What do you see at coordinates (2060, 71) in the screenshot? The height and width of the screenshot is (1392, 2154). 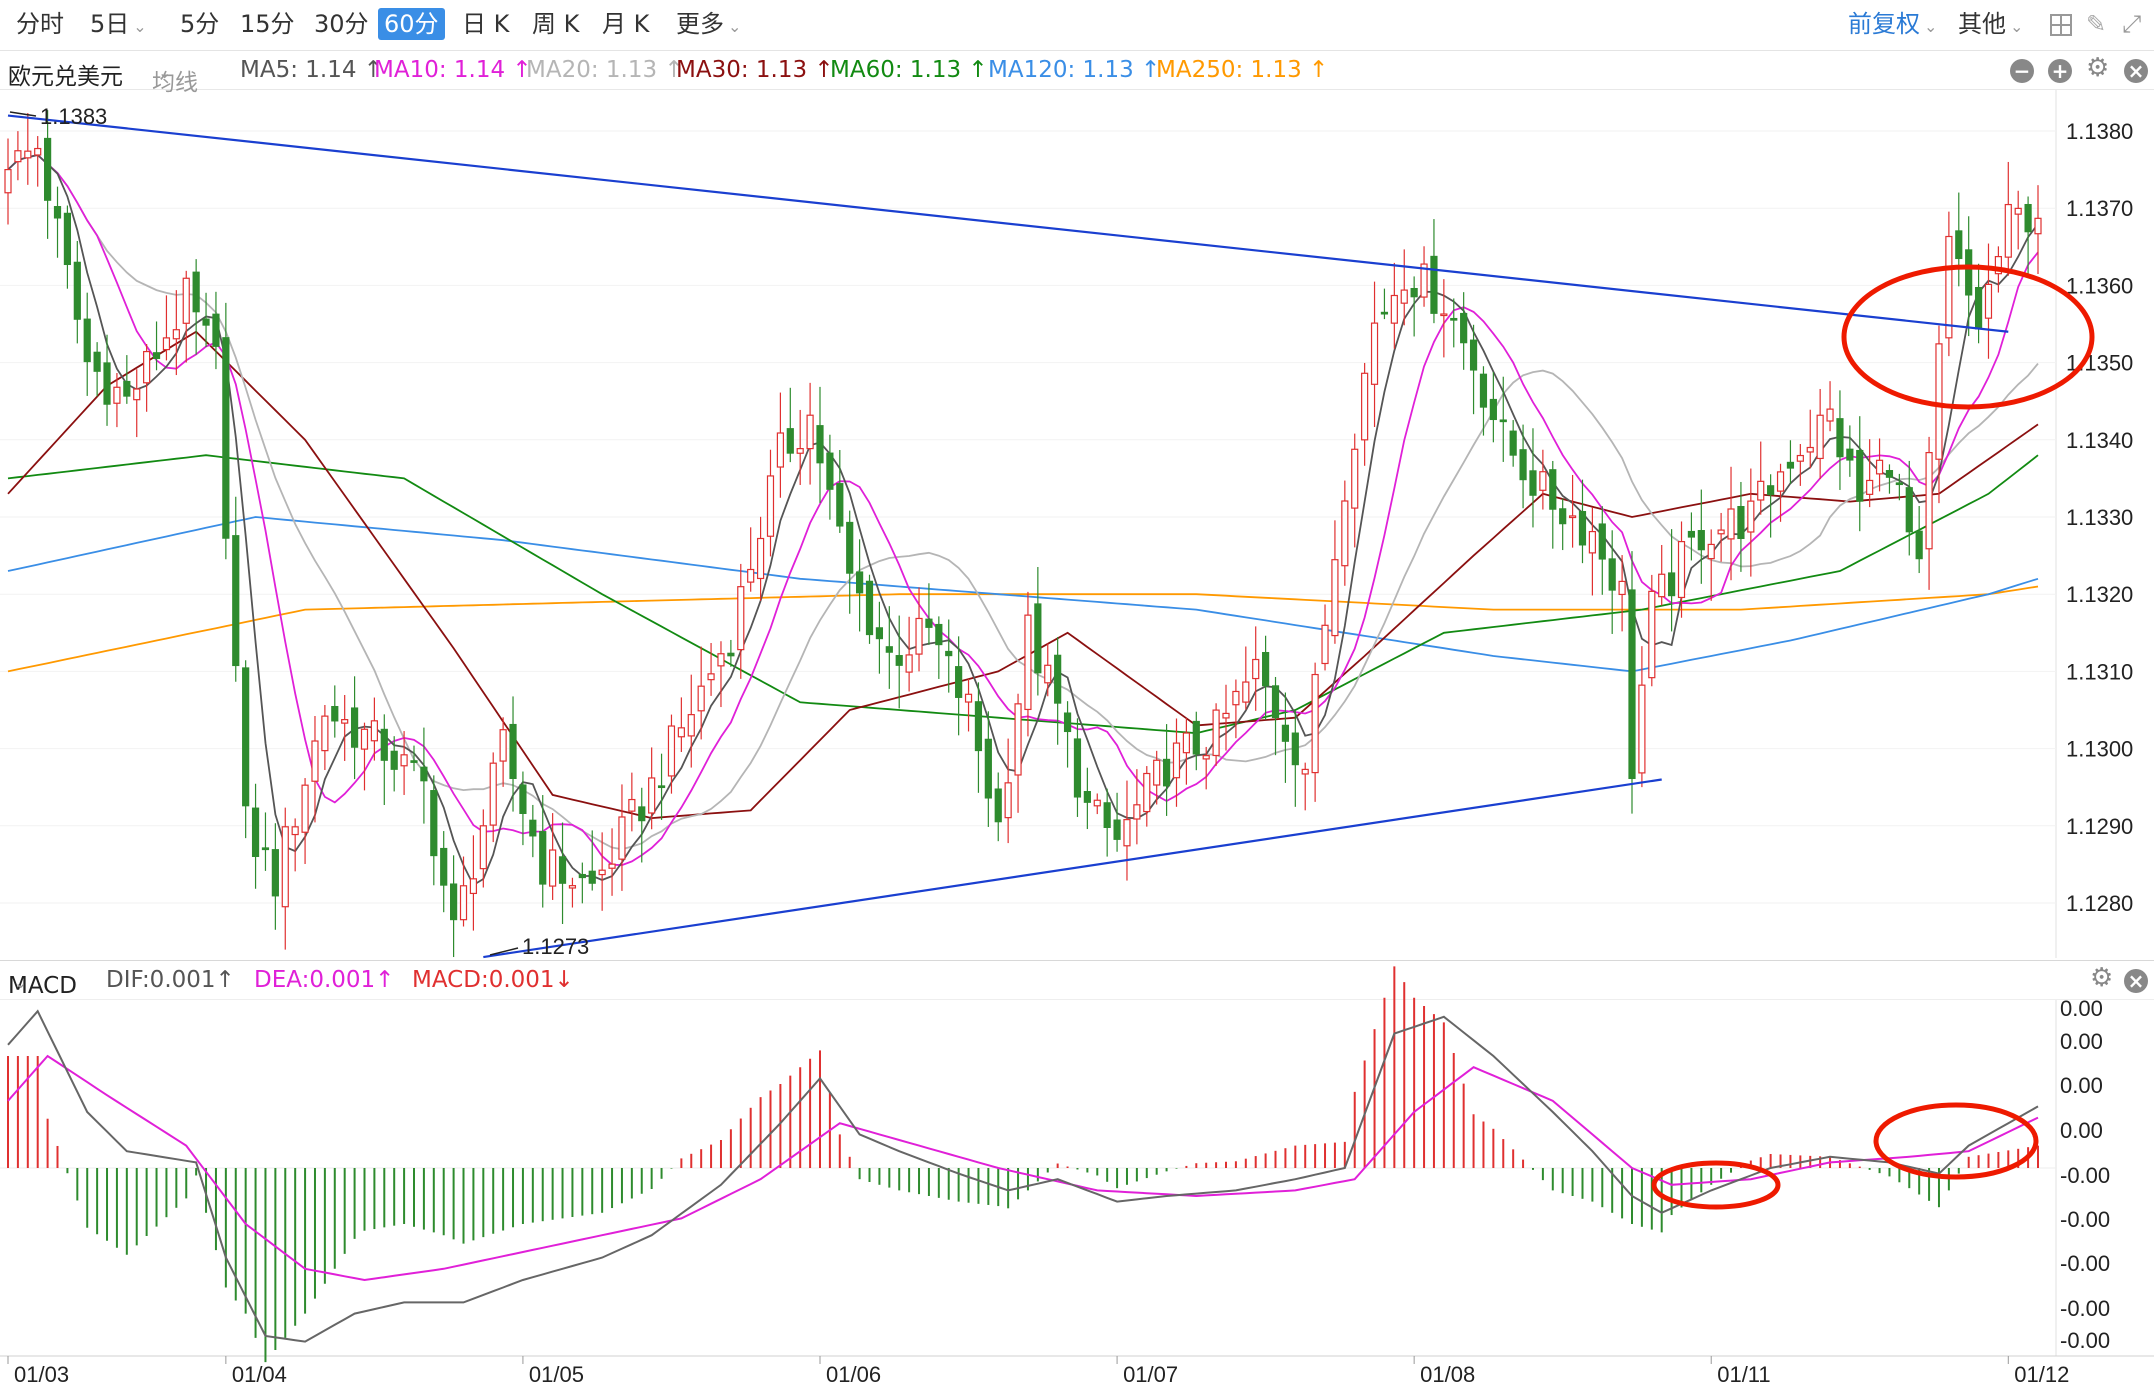 I see `zoom-in-icon: +` at bounding box center [2060, 71].